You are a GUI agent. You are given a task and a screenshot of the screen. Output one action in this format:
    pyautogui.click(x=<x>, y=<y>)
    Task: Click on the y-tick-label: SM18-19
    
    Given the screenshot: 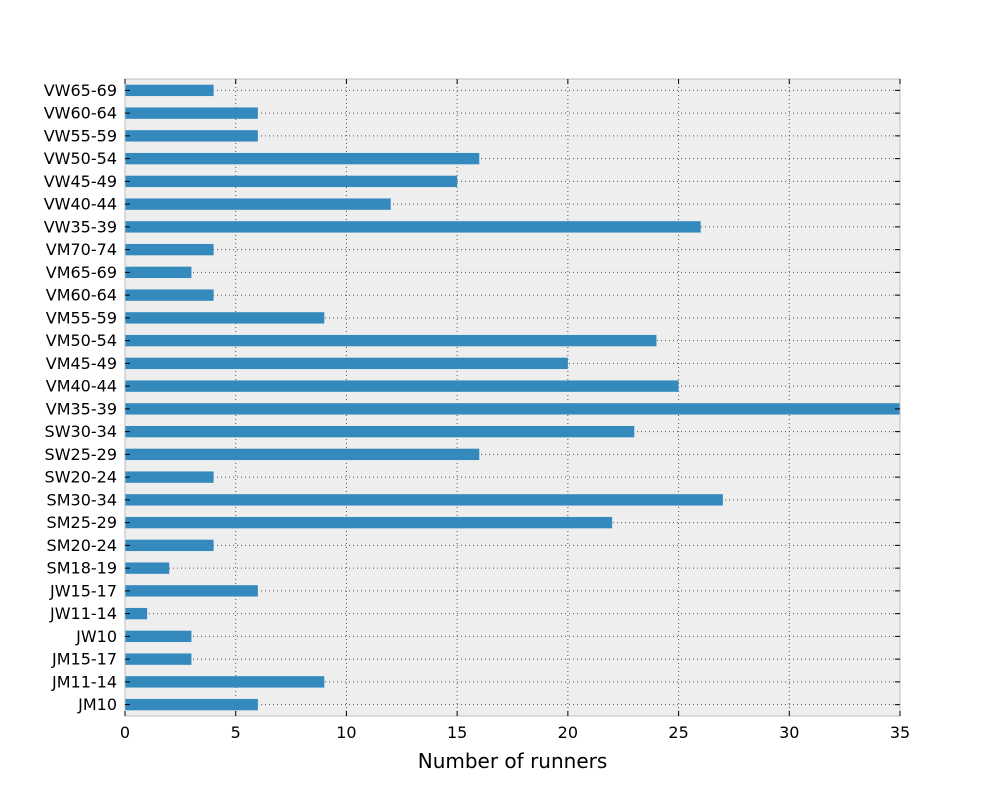 What is the action you would take?
    pyautogui.click(x=82, y=568)
    